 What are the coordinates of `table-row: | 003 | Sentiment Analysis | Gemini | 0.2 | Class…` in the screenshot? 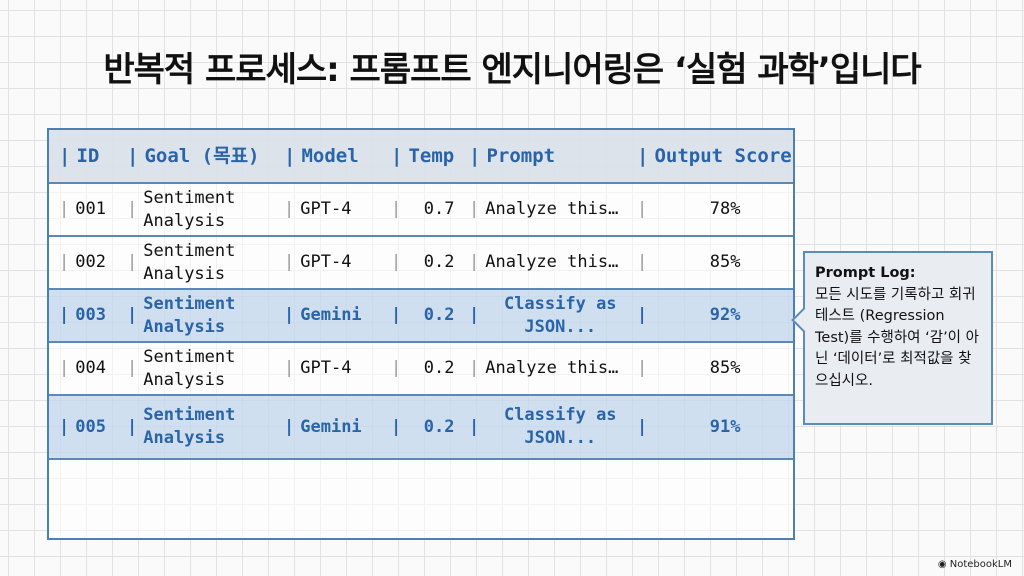 It's located at (421, 316).